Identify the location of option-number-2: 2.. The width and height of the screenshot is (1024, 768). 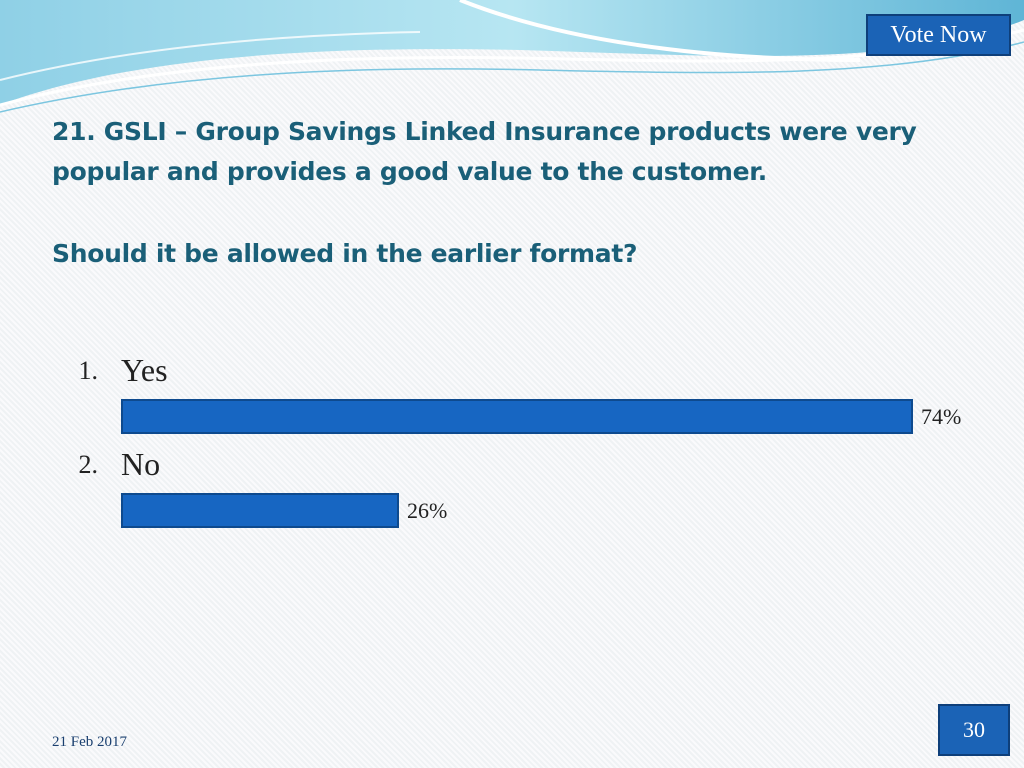
(88, 464).